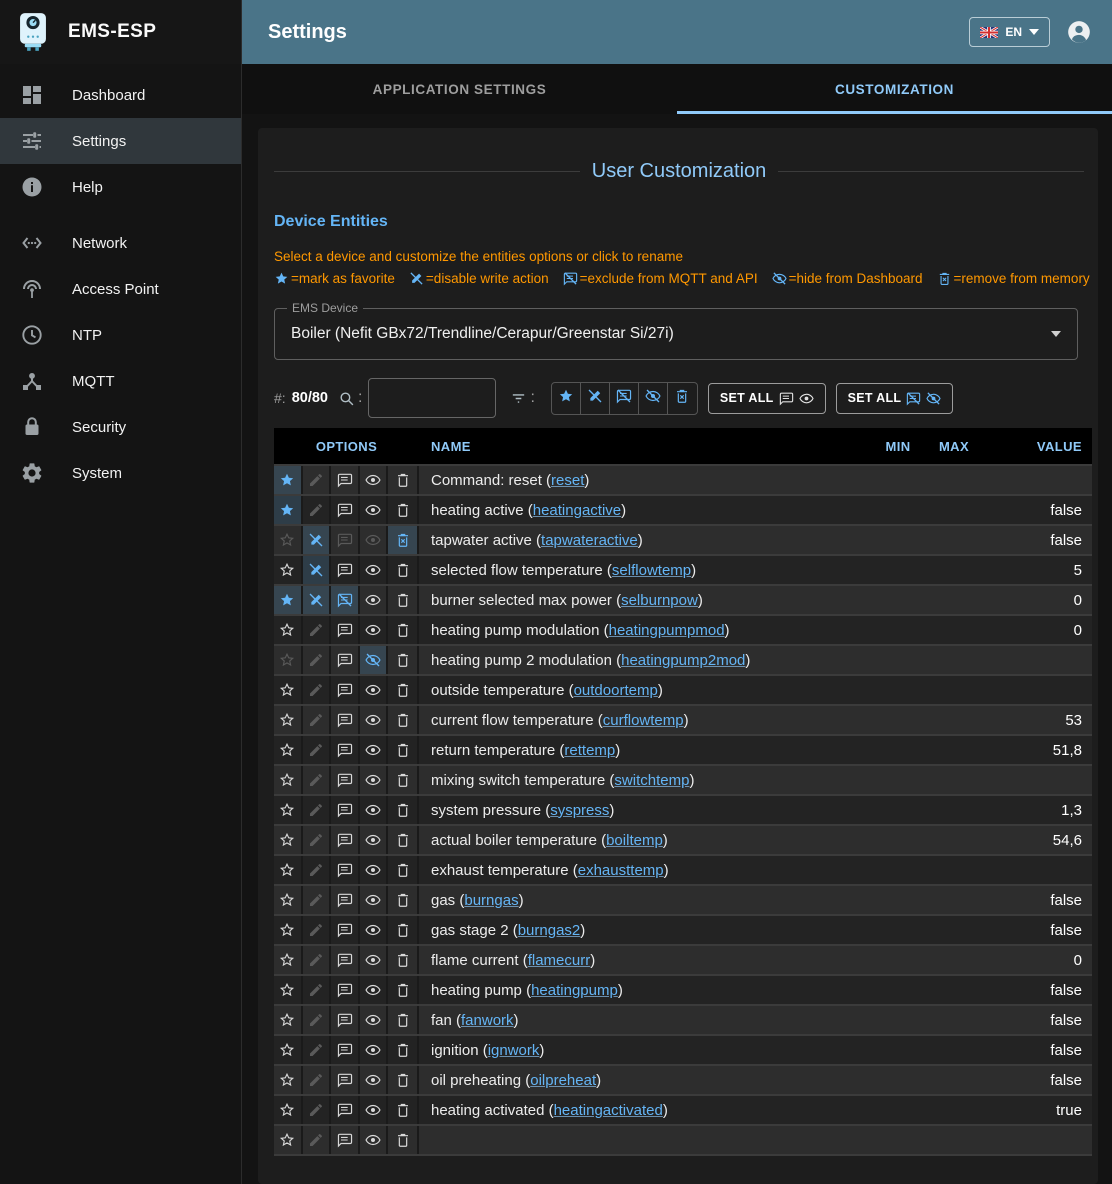 The image size is (1112, 1184). What do you see at coordinates (1009, 32) in the screenshot?
I see `language-selector: EN` at bounding box center [1009, 32].